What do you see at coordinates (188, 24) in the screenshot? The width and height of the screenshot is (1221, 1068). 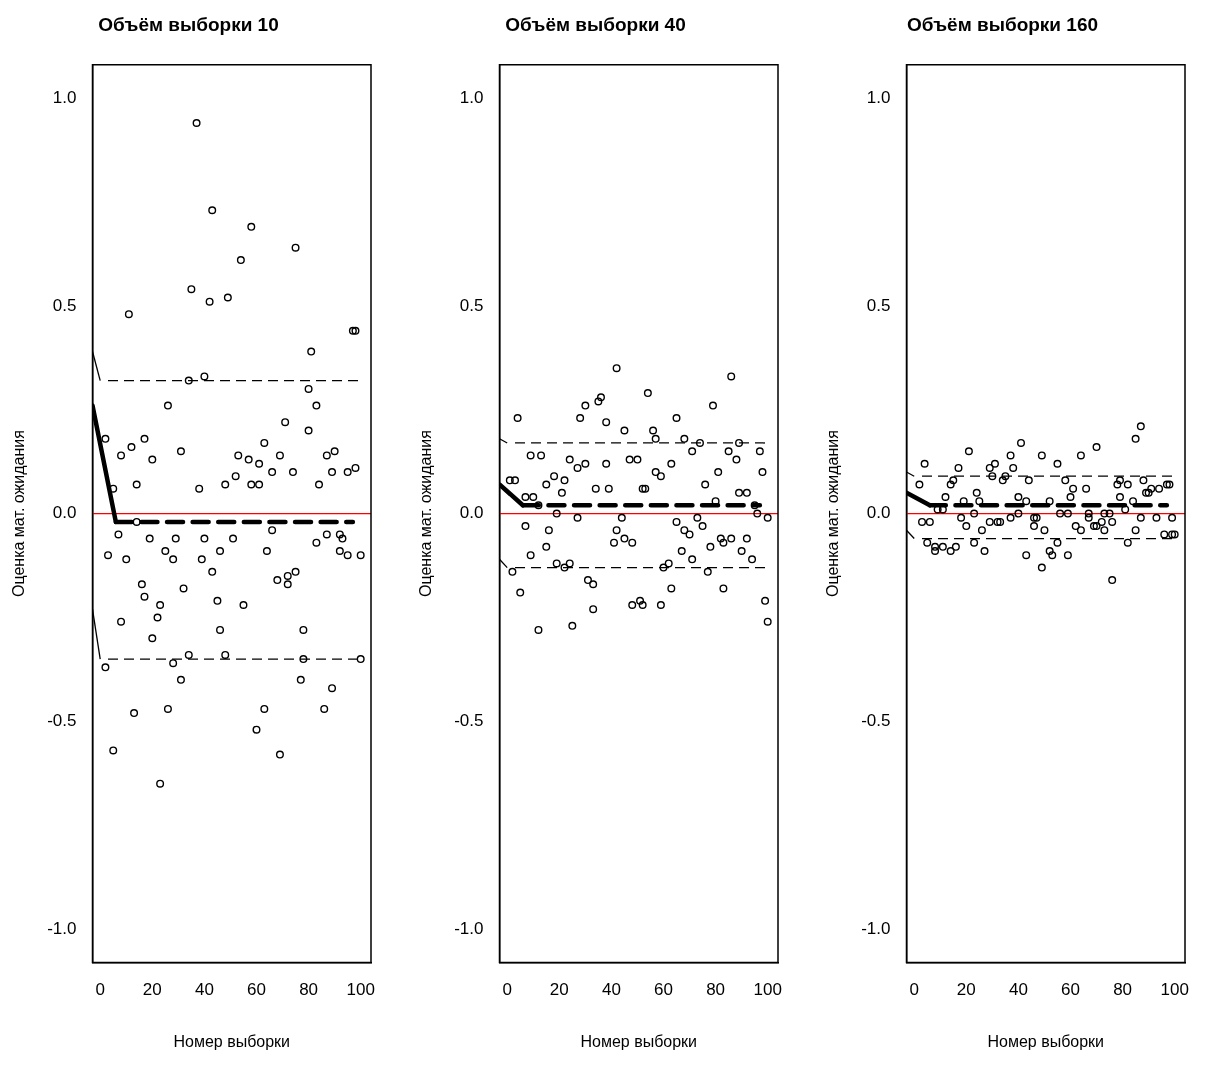 I see `chart-title: Объём выборки 10` at bounding box center [188, 24].